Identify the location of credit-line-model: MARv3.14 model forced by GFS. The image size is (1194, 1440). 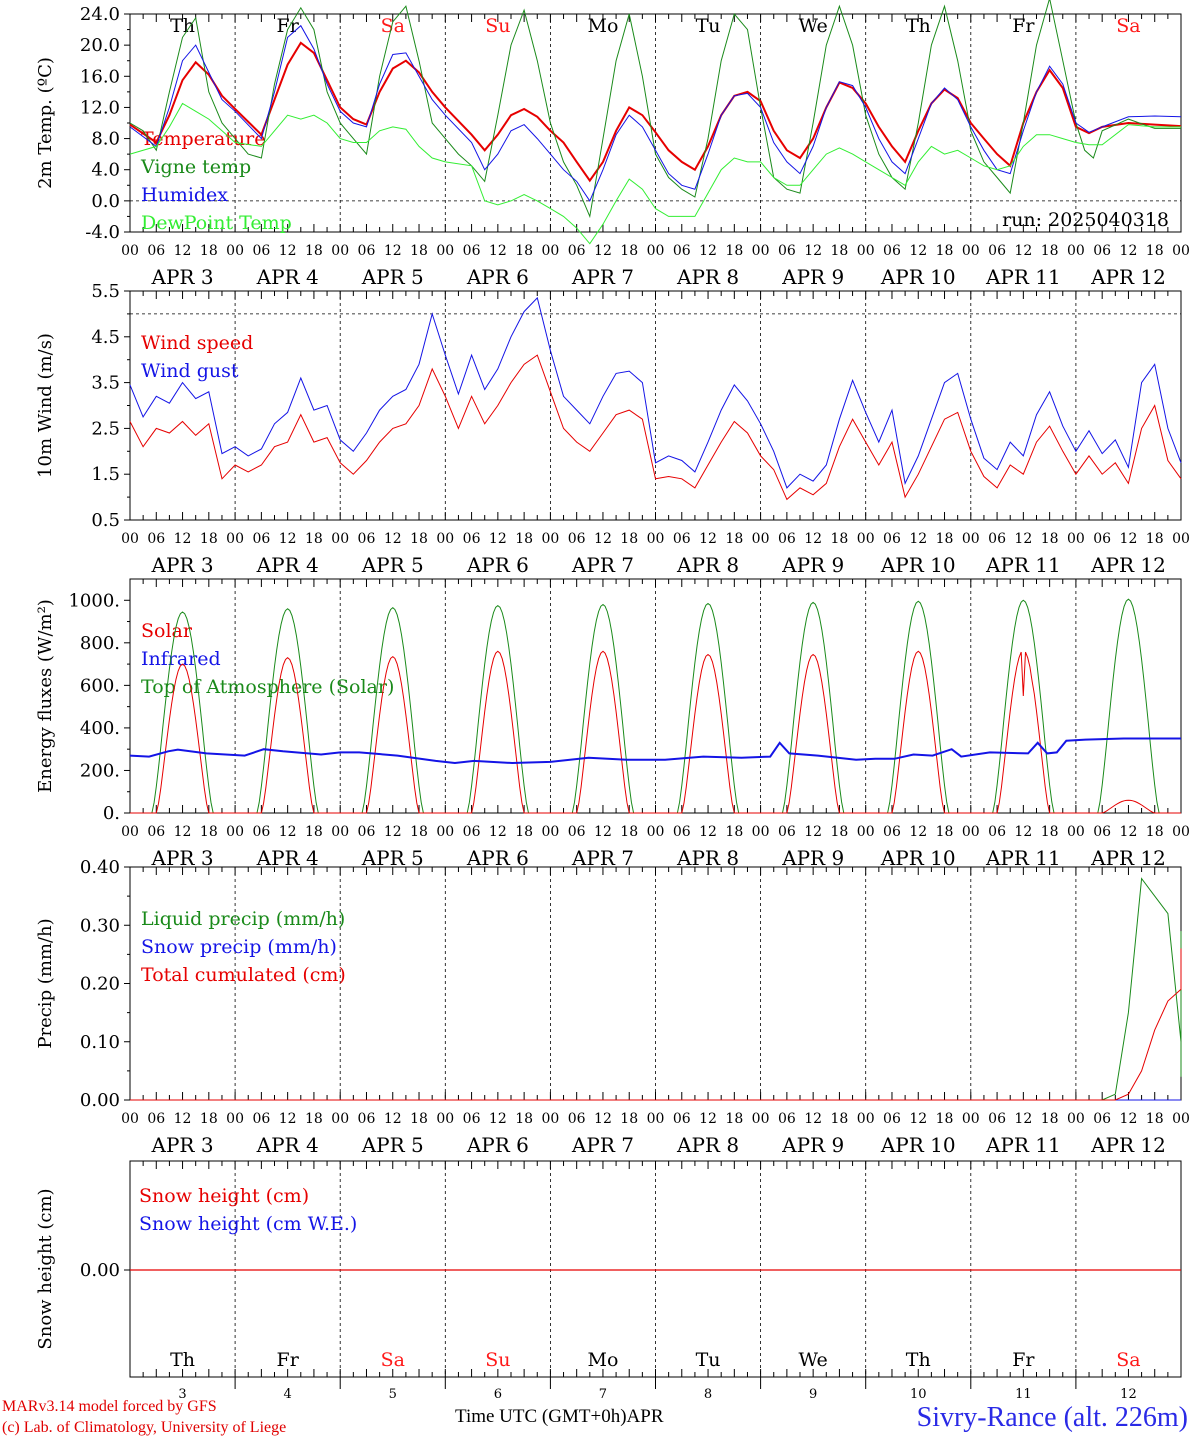
(109, 1406).